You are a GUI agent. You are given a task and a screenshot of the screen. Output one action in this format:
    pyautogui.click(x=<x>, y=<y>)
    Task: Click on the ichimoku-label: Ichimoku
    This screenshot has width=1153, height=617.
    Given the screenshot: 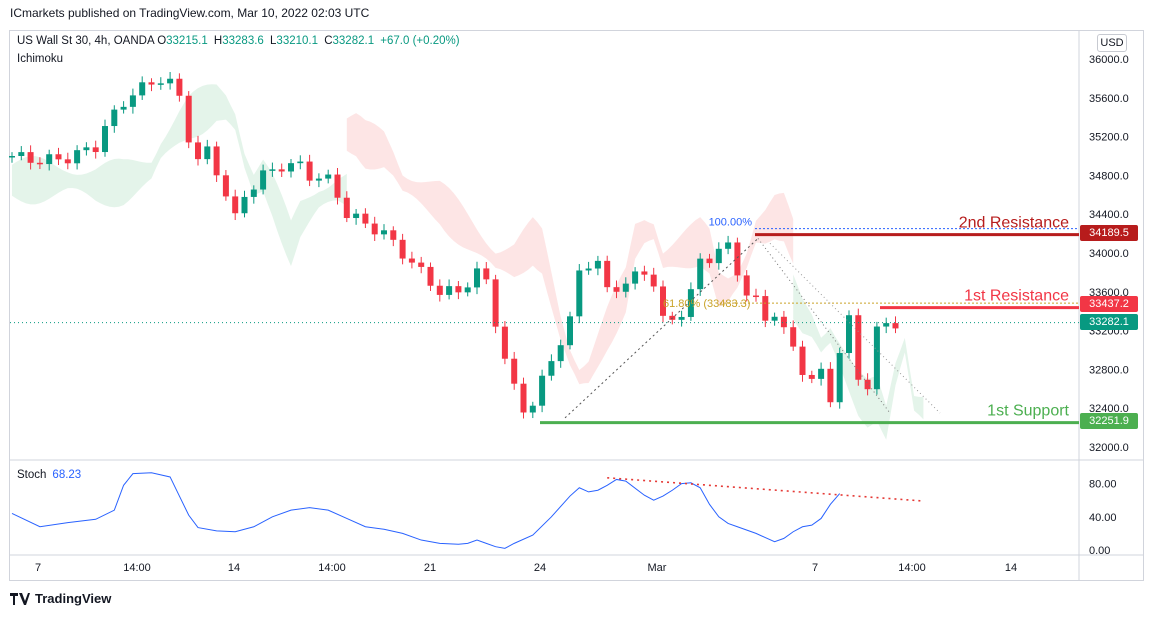 What is the action you would take?
    pyautogui.click(x=40, y=59)
    